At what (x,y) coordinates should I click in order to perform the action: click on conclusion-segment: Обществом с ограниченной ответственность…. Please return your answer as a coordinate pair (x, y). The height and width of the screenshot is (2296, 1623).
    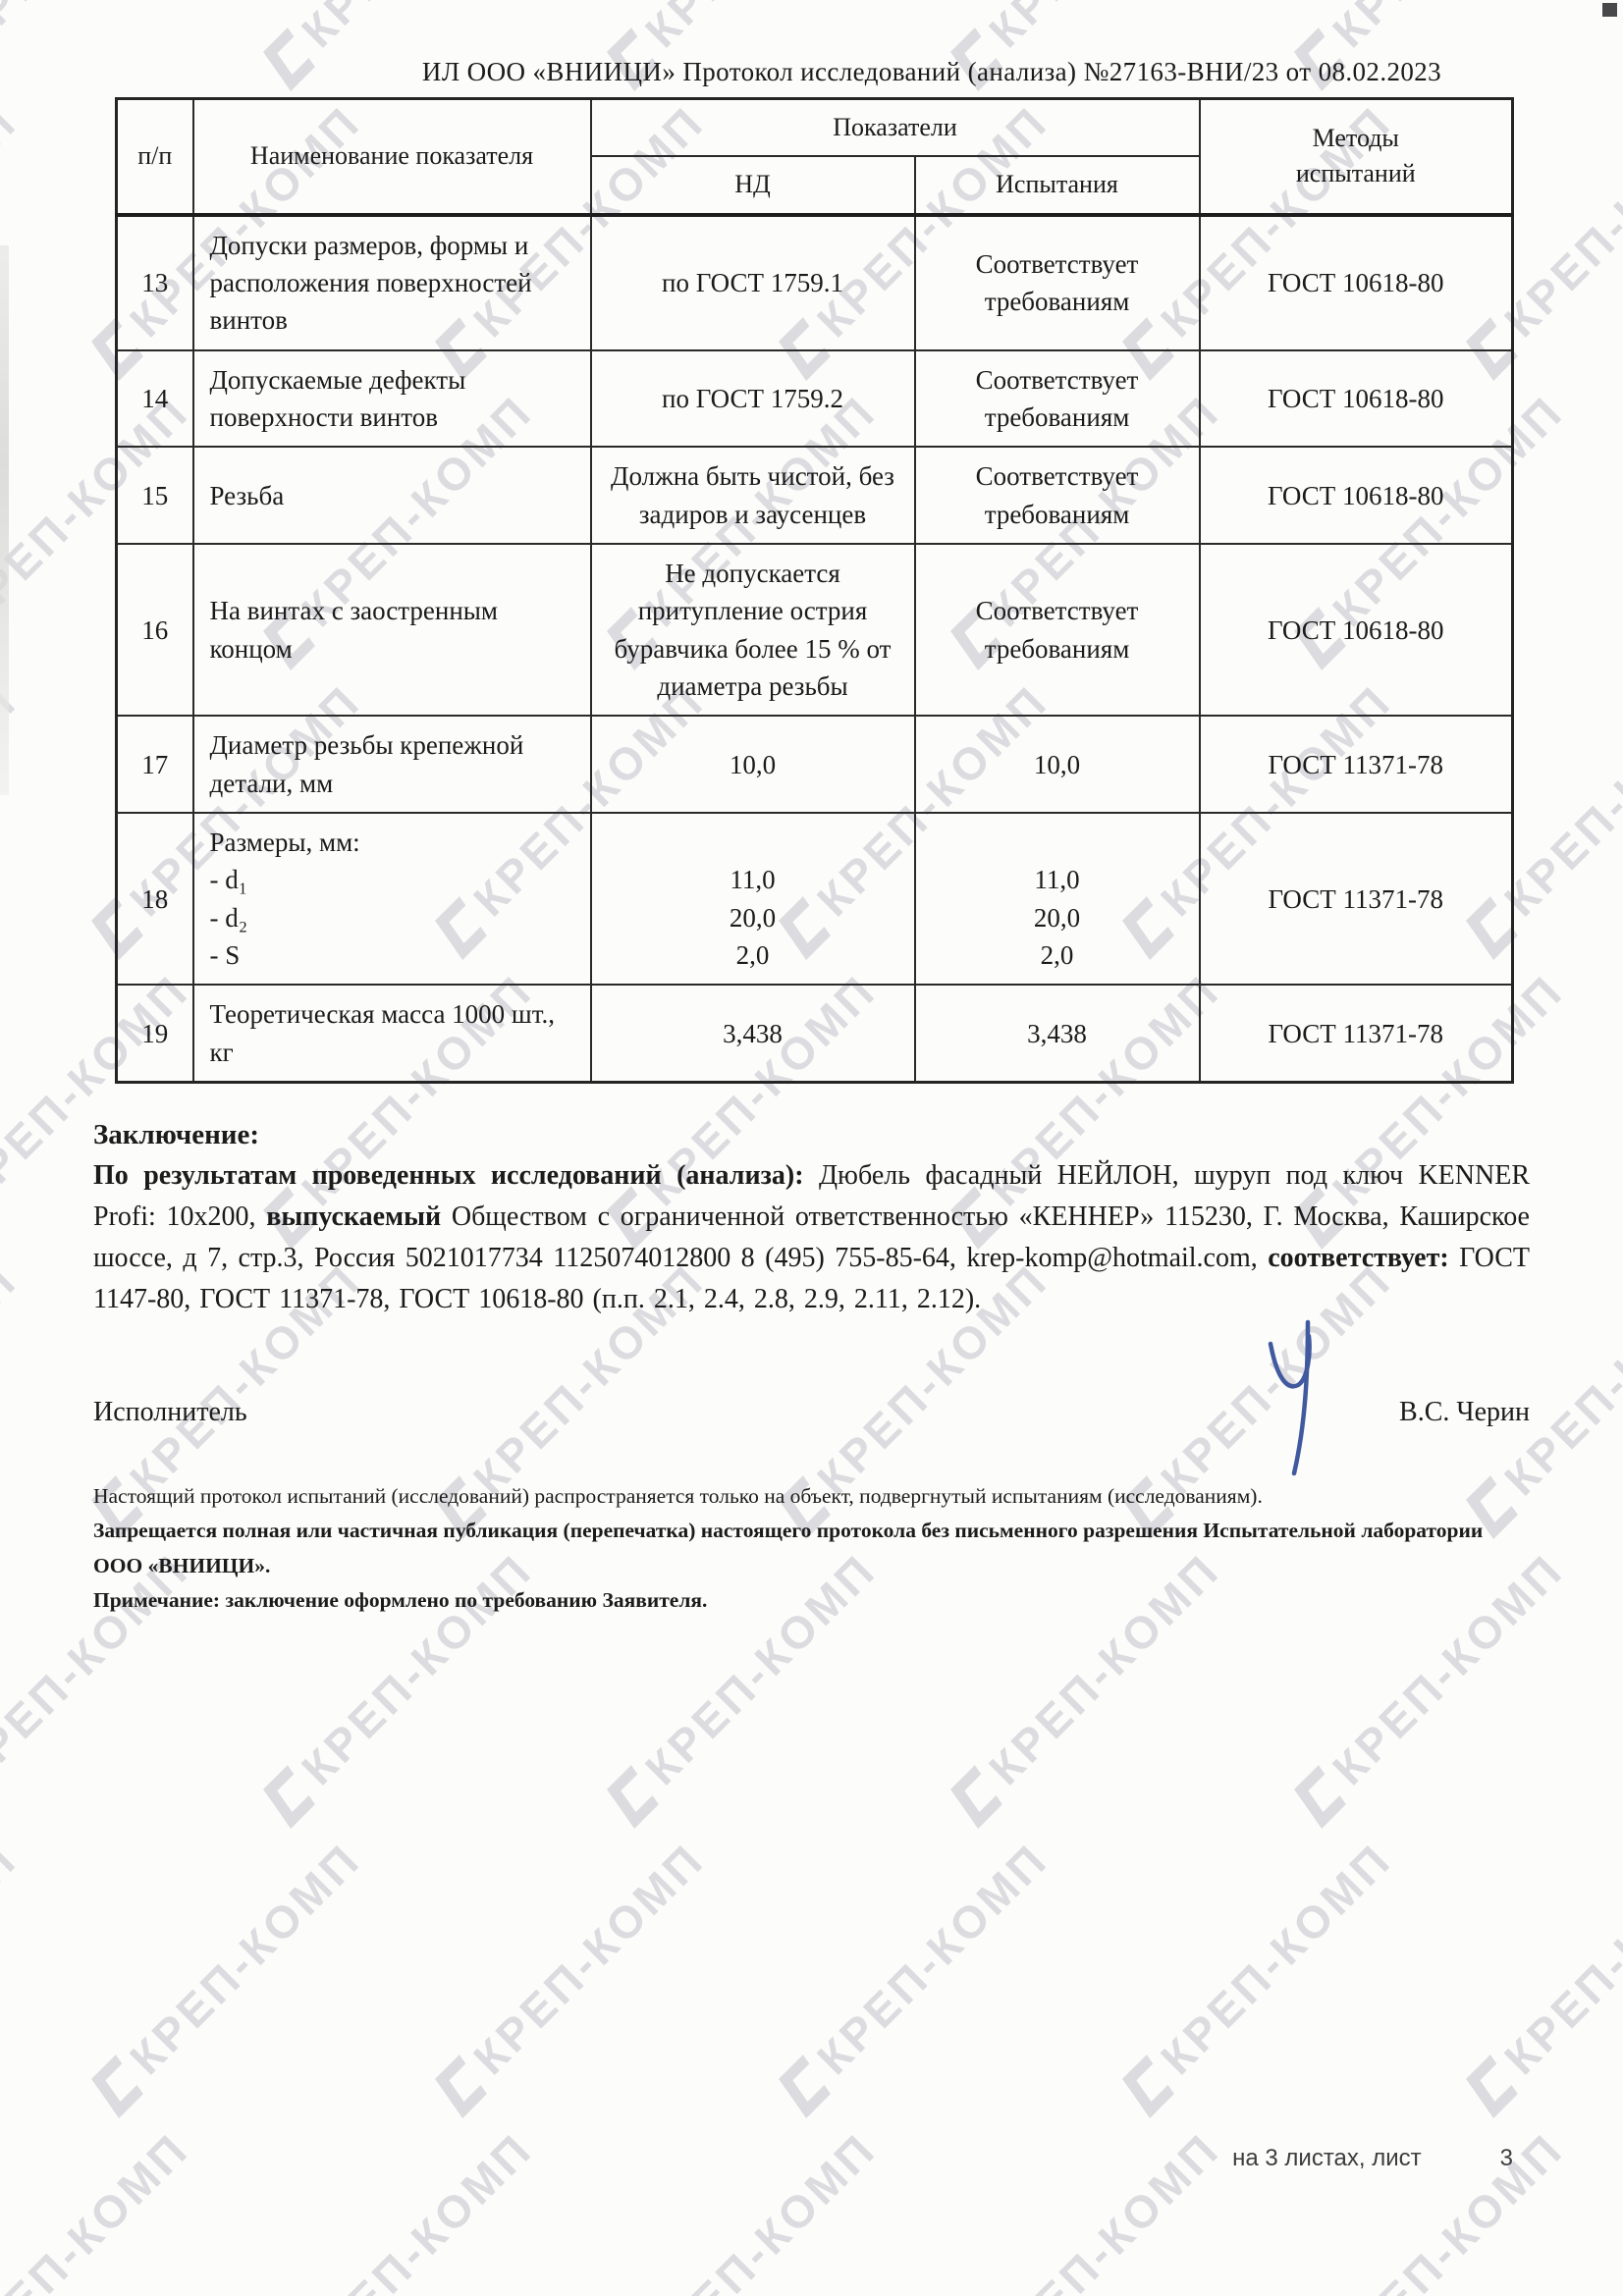
    Looking at the image, I should click on (811, 1237).